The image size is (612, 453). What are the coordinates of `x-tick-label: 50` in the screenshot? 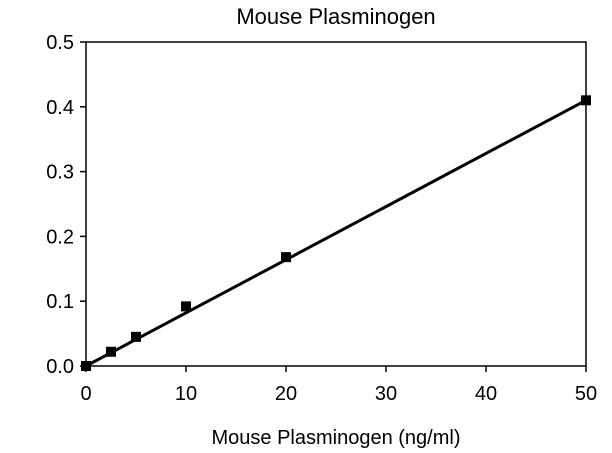 It's located at (586, 394).